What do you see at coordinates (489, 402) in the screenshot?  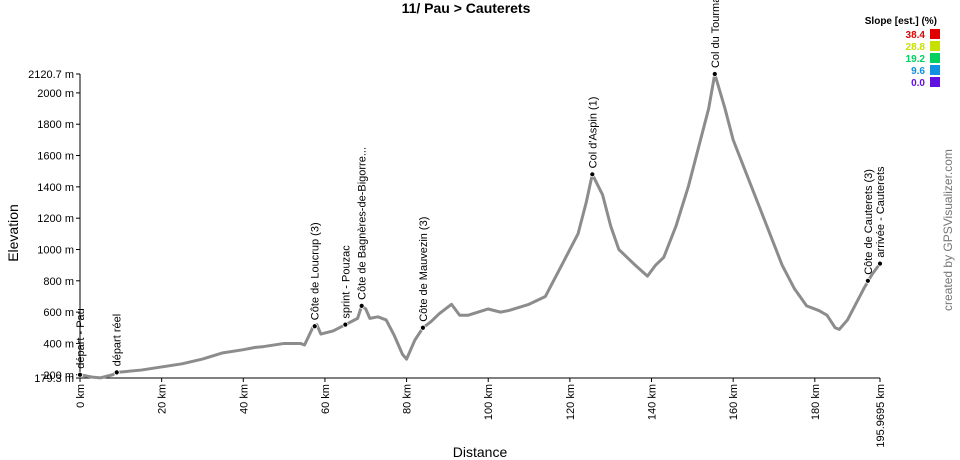 I see `x-tick-label: 100 km` at bounding box center [489, 402].